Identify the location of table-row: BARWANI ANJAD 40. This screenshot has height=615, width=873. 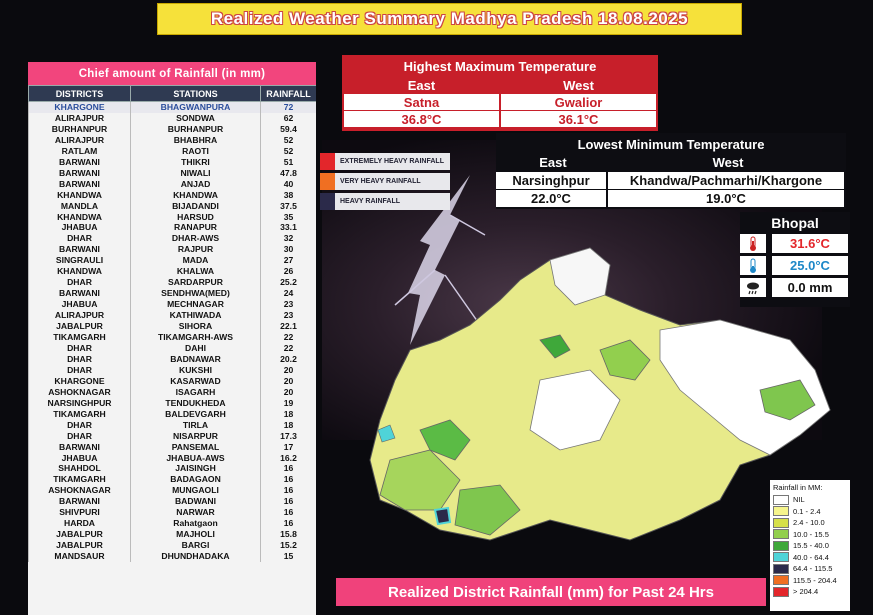
(172, 184).